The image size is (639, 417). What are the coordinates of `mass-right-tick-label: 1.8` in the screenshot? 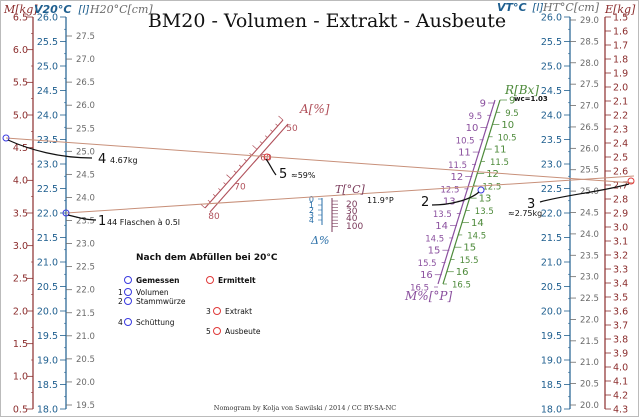 It's located at (620, 59).